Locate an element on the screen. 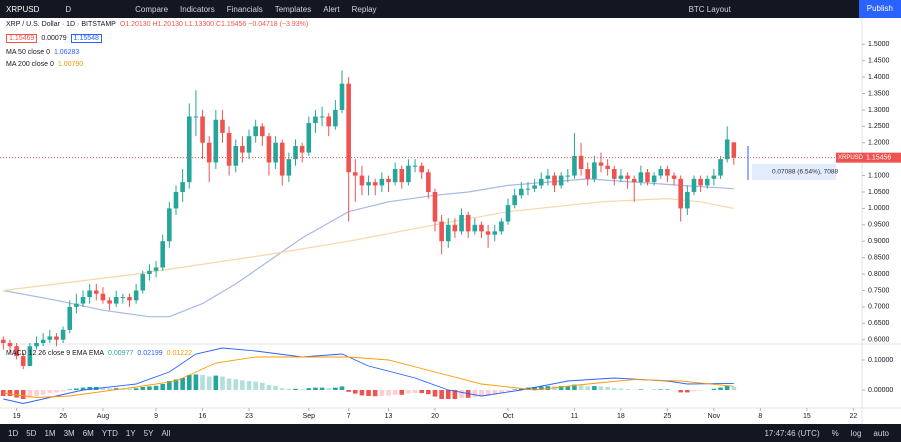 This screenshot has width=901, height=442. range-button: YTD is located at coordinates (109, 433).